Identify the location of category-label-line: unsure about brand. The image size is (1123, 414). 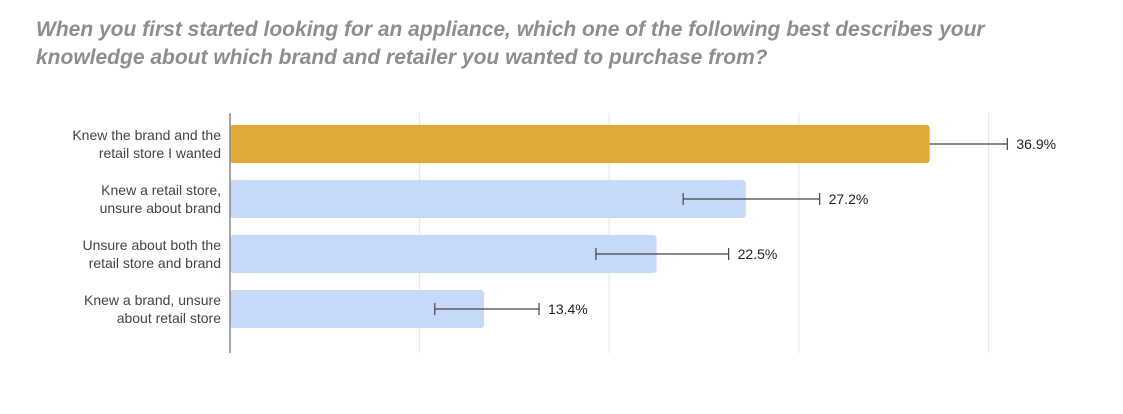
(160, 208).